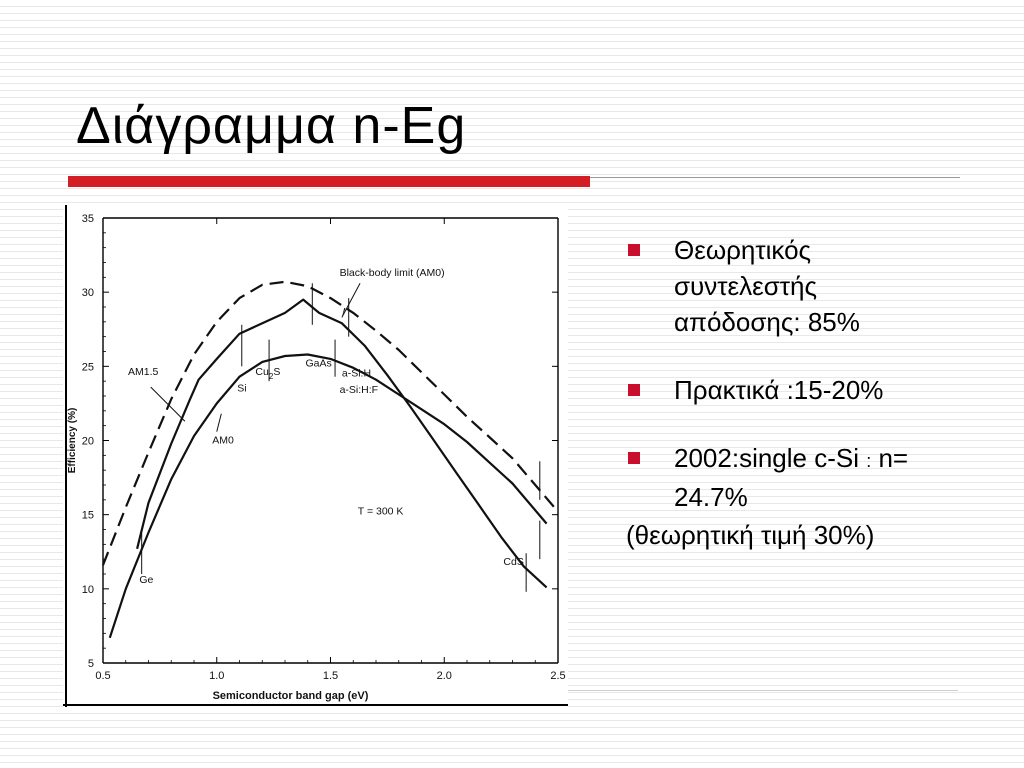 This screenshot has width=1024, height=768. Describe the element at coordinates (88, 442) in the screenshot. I see `y-tick-label: 20` at that location.